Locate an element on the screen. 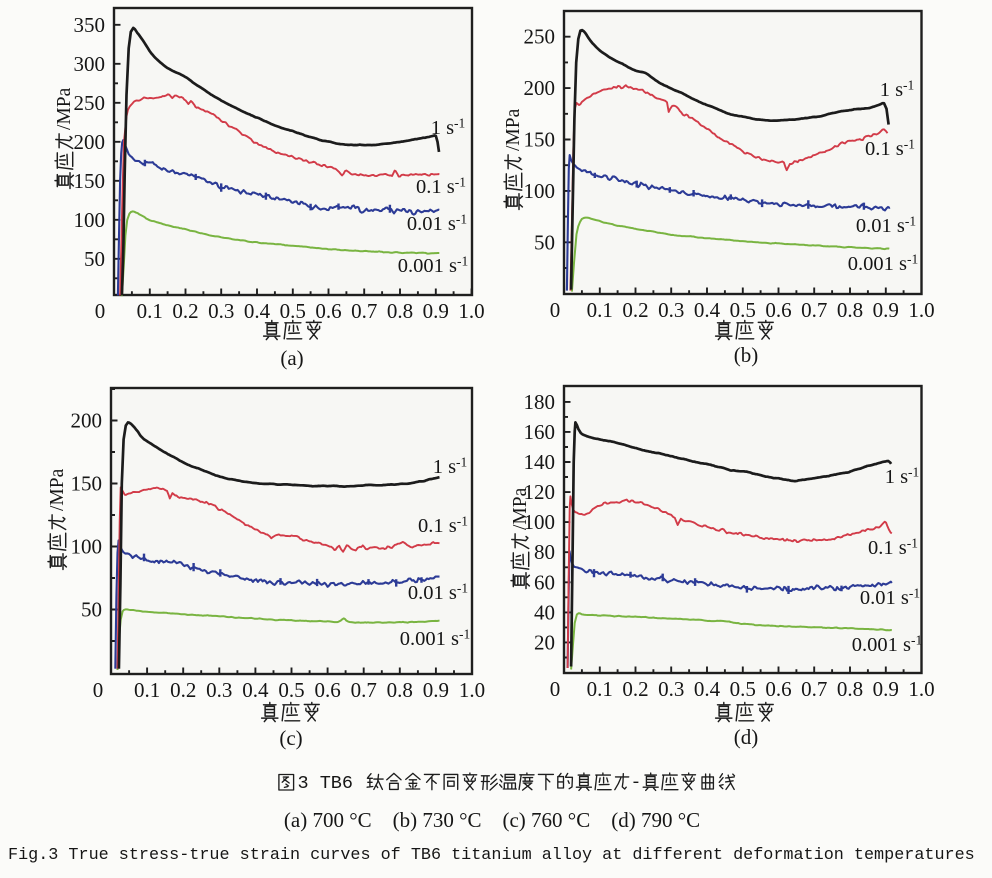  svg-text: (d) is located at coordinates (746, 737).